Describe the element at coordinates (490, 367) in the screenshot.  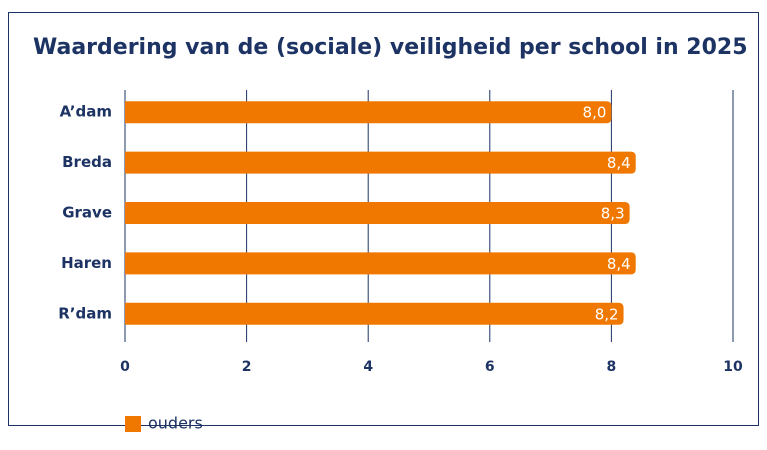
I see `x-tick-label: 6` at that location.